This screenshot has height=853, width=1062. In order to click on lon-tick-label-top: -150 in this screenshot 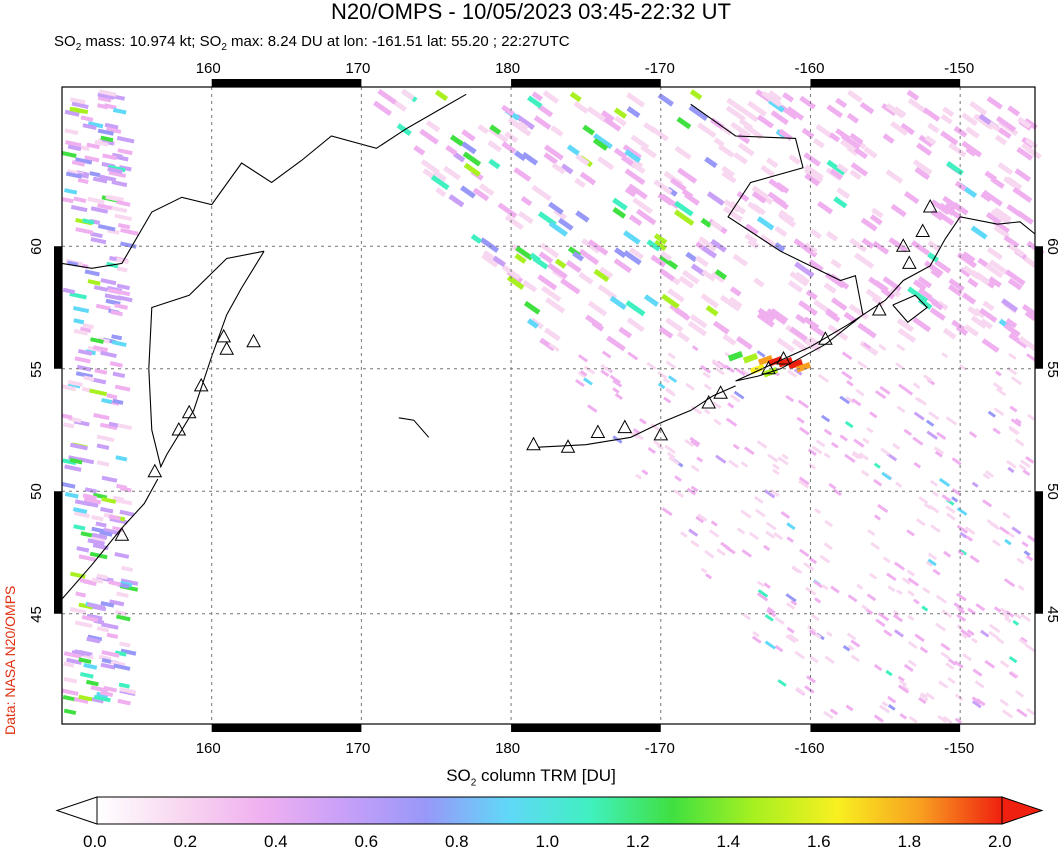, I will do `click(959, 68)`.